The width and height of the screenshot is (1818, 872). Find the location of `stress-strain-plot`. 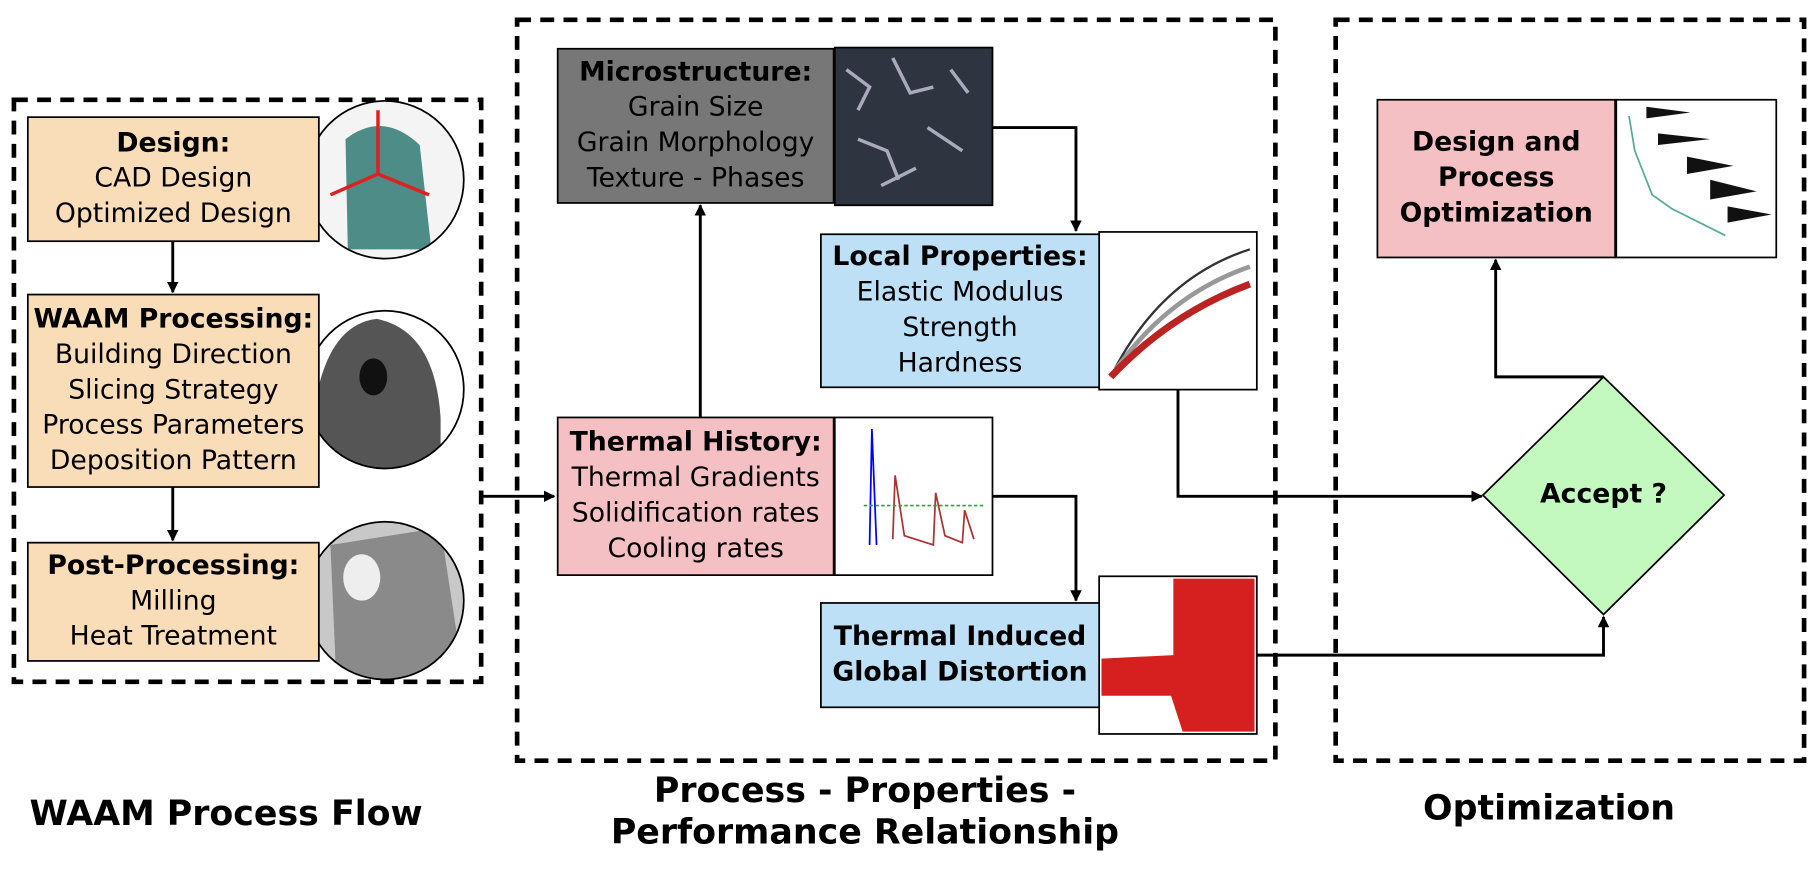

stress-strain-plot is located at coordinates (1178, 311).